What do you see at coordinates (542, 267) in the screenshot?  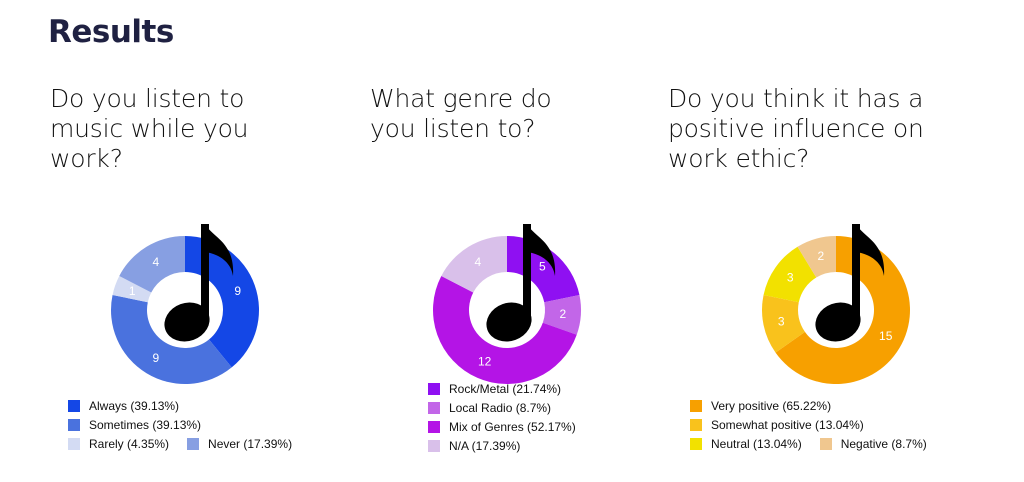 I see `slice-value-label: 5` at bounding box center [542, 267].